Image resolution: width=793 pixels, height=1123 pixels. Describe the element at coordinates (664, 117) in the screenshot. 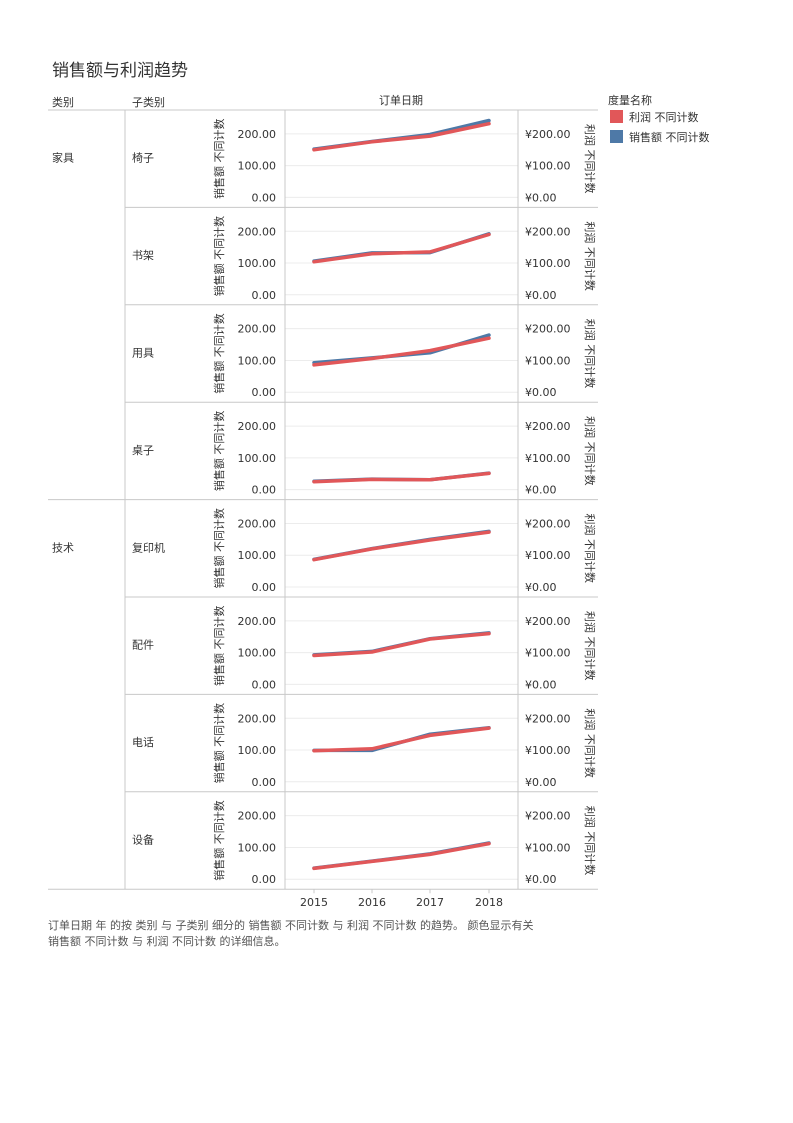

I see `legend-label: 利润 不同计数` at that location.